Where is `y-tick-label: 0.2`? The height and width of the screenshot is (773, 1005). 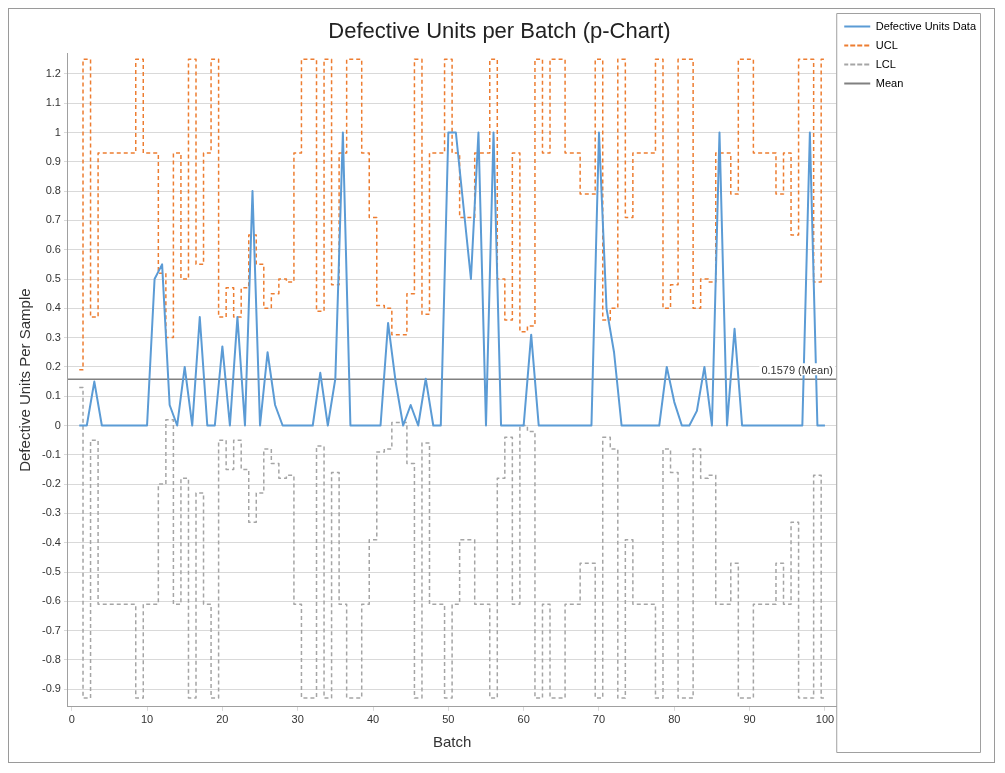 y-tick-label: 0.2 is located at coordinates (53, 365).